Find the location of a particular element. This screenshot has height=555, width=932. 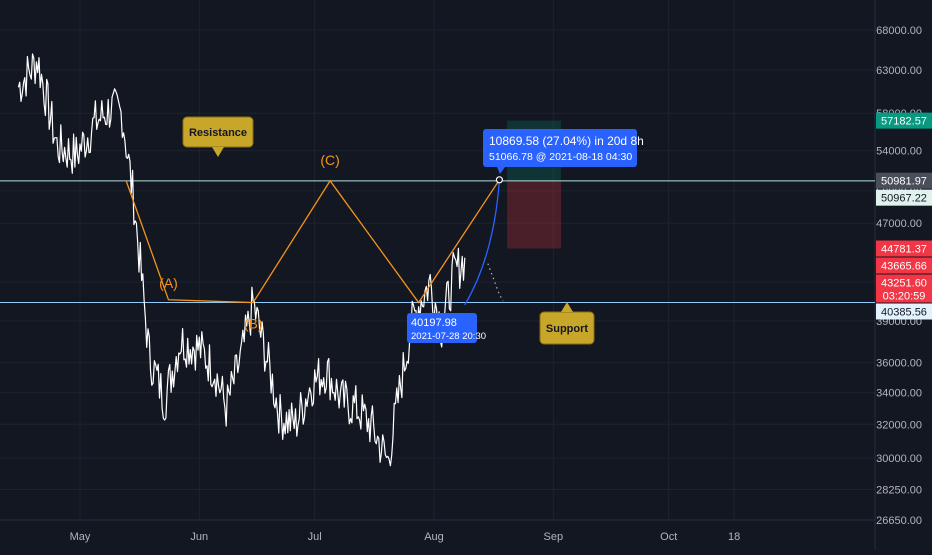

stop2-tag: 43665.66 is located at coordinates (904, 265).